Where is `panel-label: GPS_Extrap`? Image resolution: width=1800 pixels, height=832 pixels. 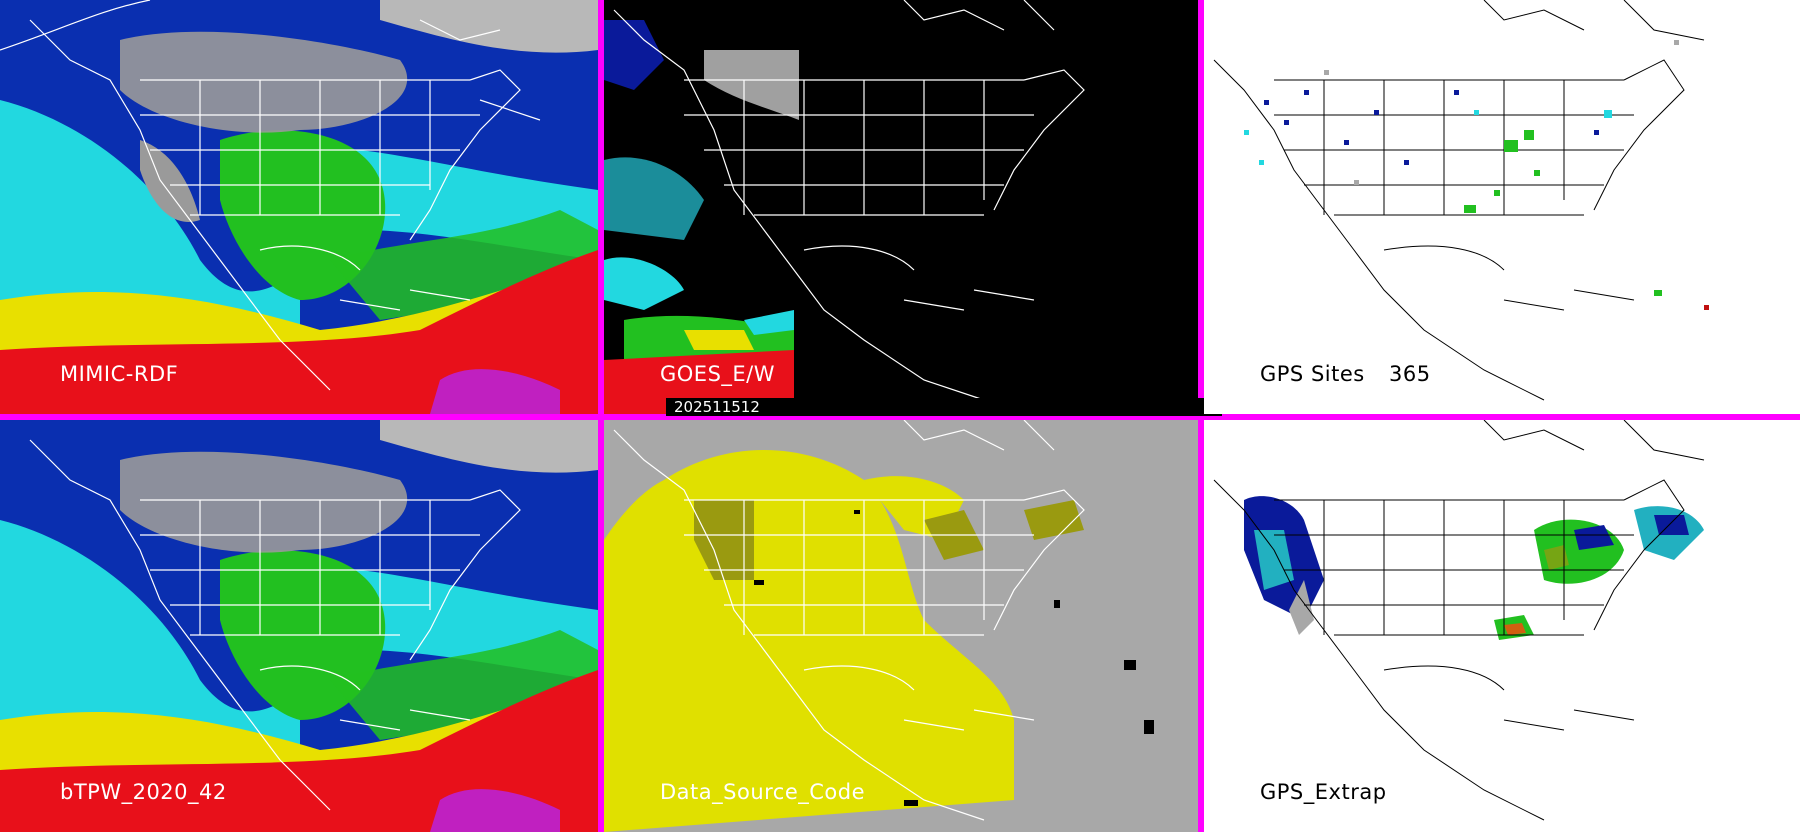
panel-label: GPS_Extrap is located at coordinates (1323, 792).